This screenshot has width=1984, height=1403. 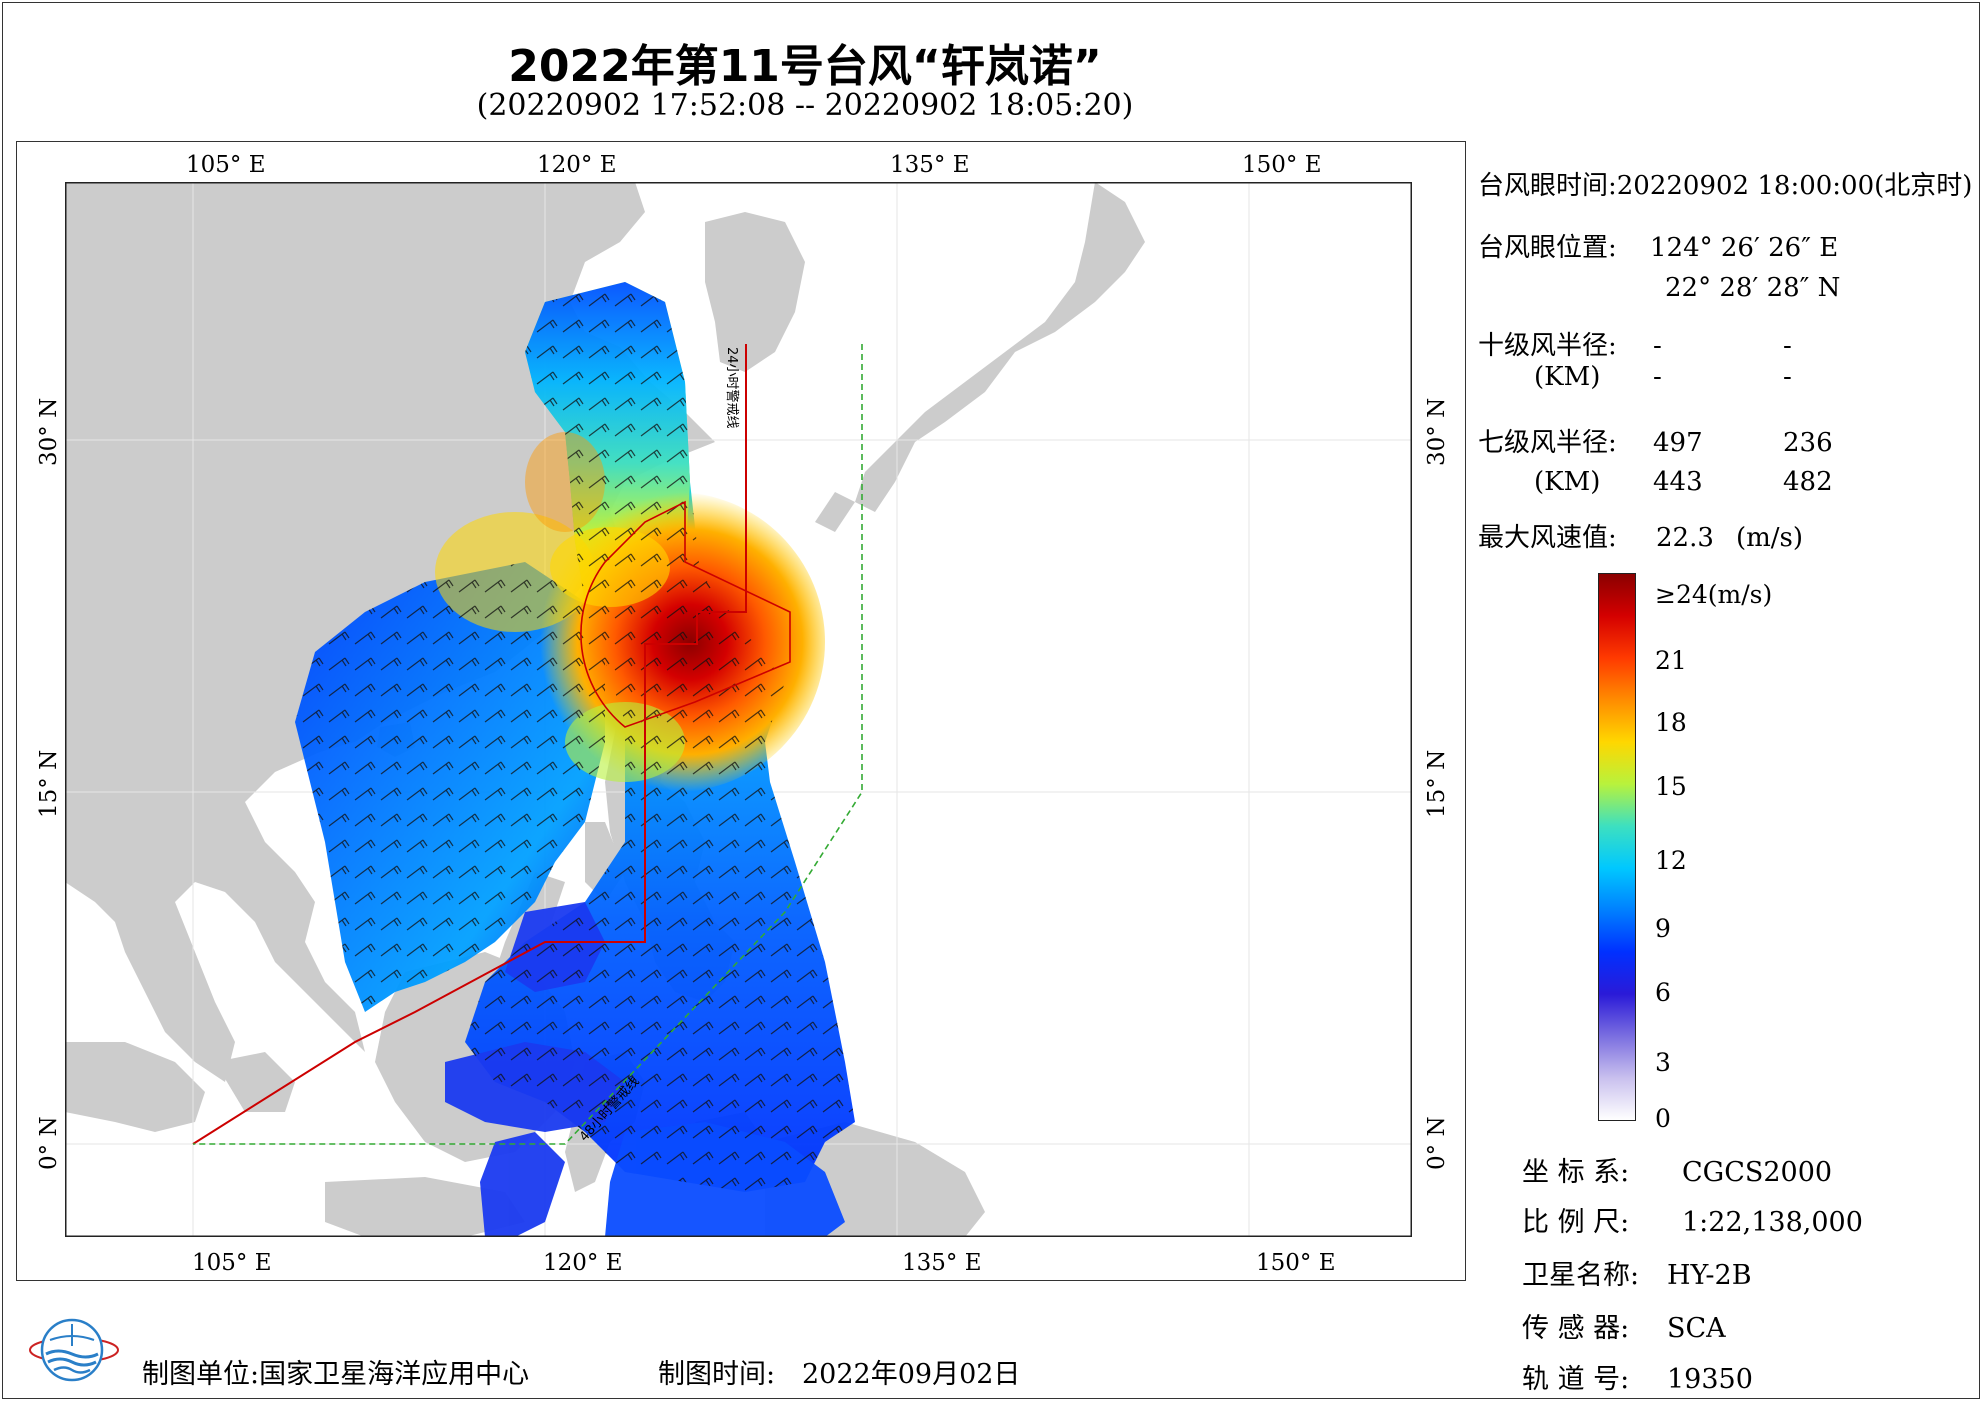 I want to click on lon-tick-bottom-105: 105° E, so click(x=232, y=1263).